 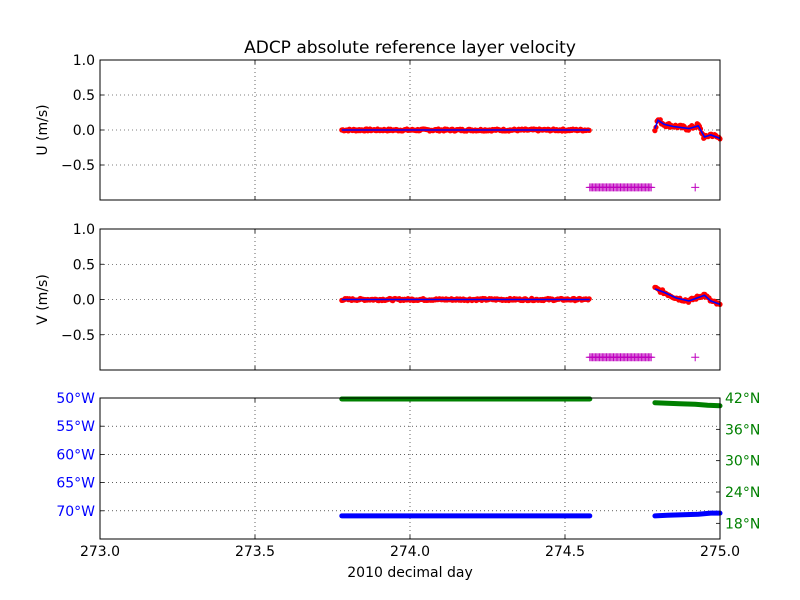 What do you see at coordinates (75, 512) in the screenshot?
I see `lon-tick-label: 70°W` at bounding box center [75, 512].